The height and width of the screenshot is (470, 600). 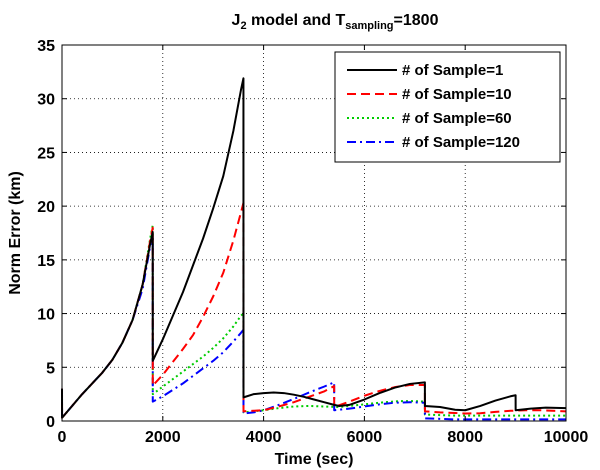 What do you see at coordinates (461, 142) in the screenshot?
I see `legend-label-4: # of Sample=120` at bounding box center [461, 142].